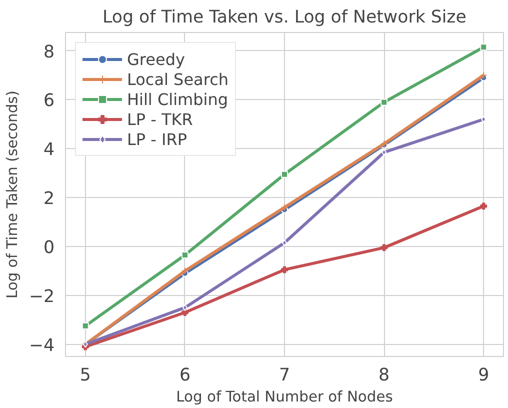  I want to click on y-axis-title: Log of Time Taken (seconds), so click(12, 194).